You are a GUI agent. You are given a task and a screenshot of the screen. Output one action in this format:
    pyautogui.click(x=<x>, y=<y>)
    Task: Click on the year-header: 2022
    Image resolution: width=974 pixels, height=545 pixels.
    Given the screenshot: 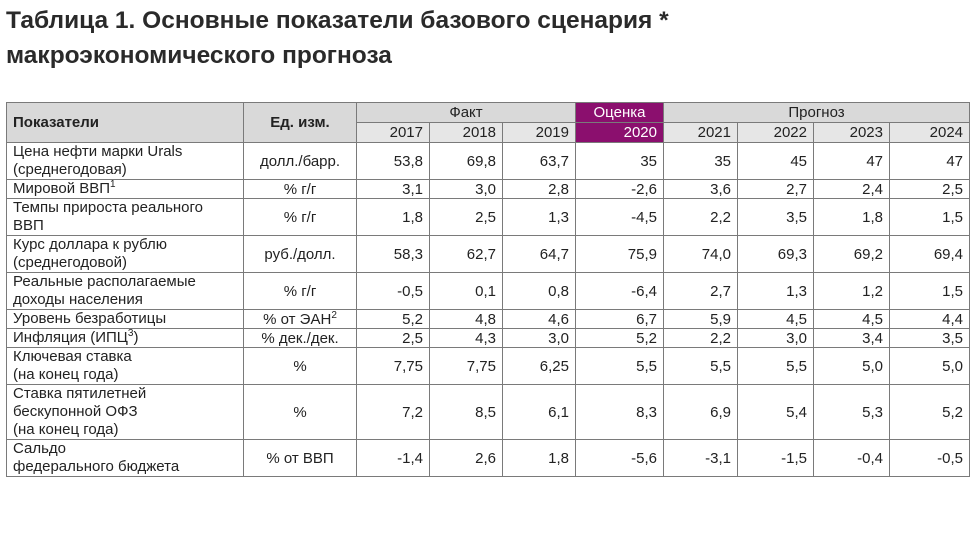 What is the action you would take?
    pyautogui.click(x=775, y=132)
    